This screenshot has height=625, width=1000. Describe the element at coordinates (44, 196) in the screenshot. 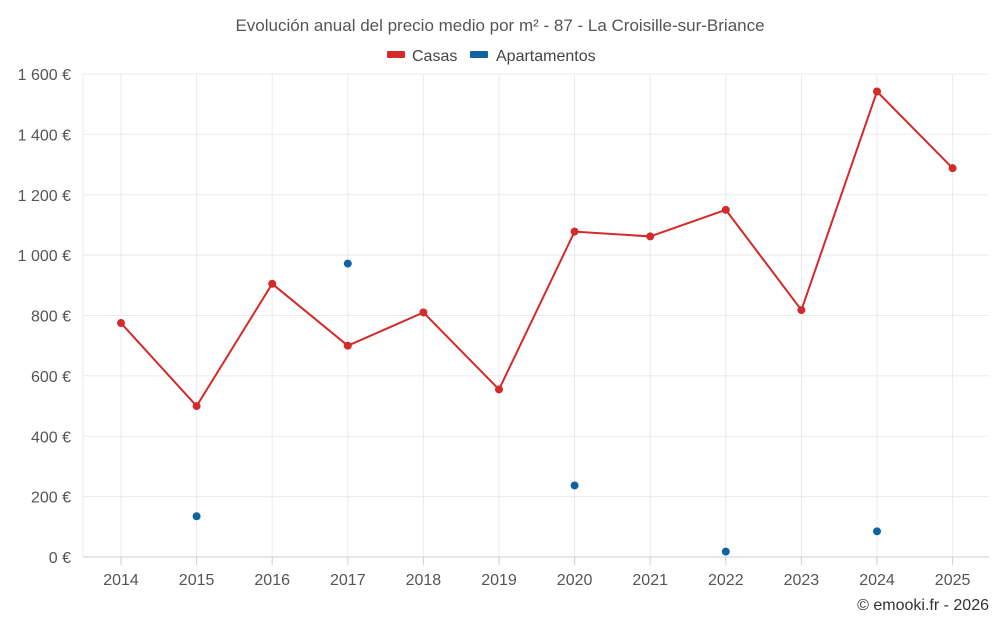

I see `y-tick-label: 1 200 €` at that location.